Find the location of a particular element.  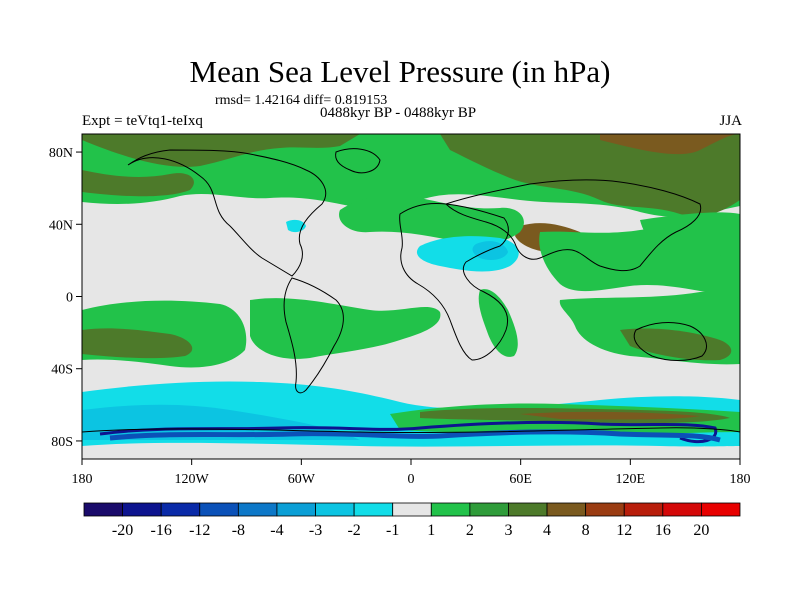

colorbar-label: 20 is located at coordinates (701, 530).